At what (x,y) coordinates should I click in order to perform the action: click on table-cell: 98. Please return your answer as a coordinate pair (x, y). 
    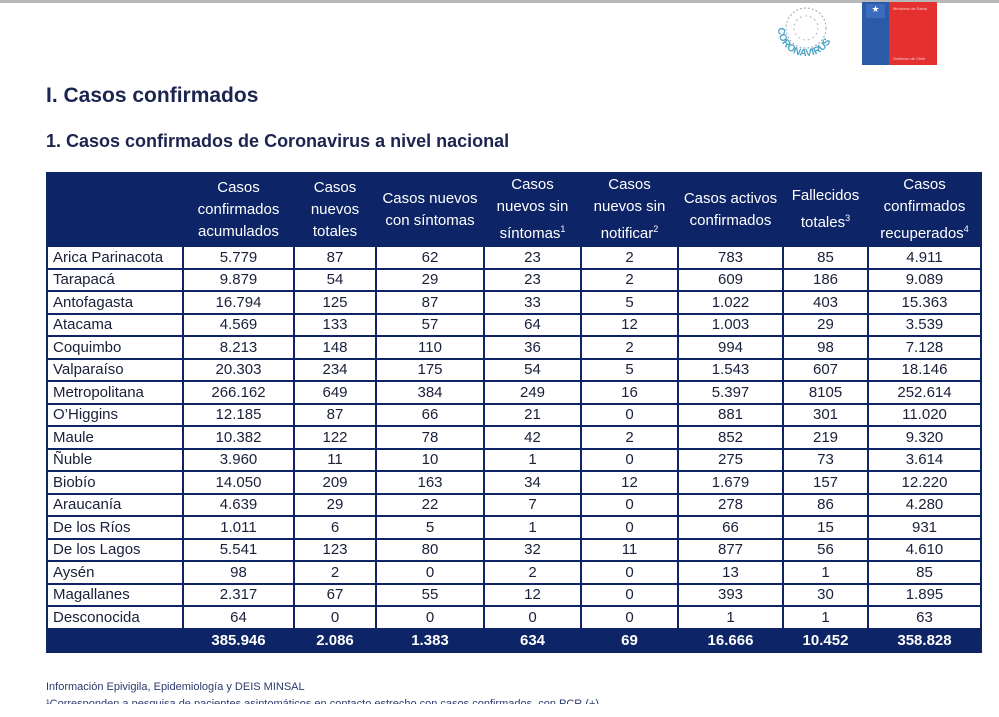
    Looking at the image, I should click on (238, 572).